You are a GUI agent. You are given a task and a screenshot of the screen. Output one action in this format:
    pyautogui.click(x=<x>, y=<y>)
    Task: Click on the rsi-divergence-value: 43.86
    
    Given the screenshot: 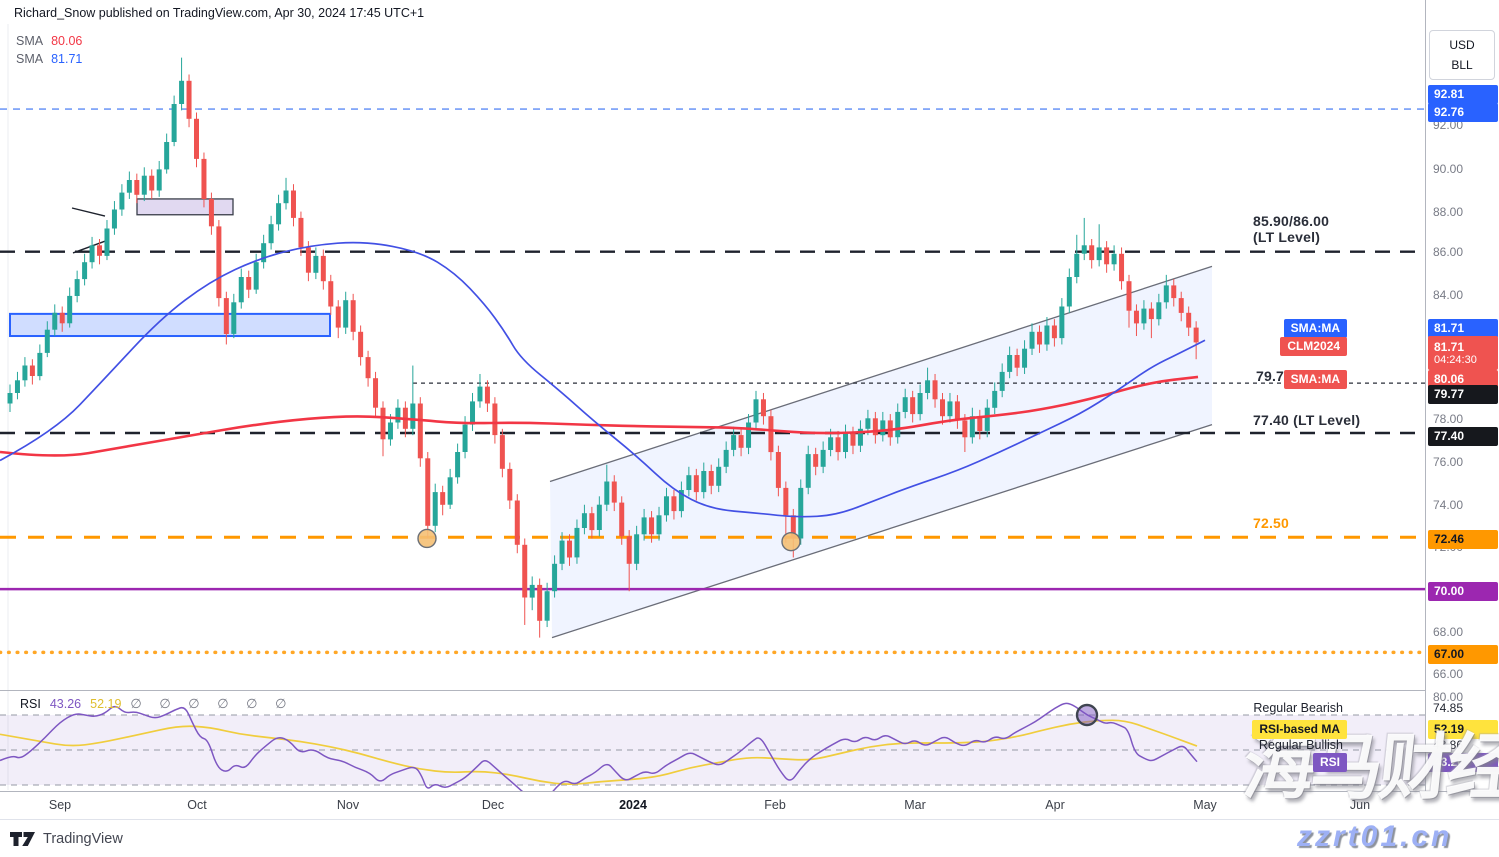 What is the action you would take?
    pyautogui.click(x=1448, y=745)
    